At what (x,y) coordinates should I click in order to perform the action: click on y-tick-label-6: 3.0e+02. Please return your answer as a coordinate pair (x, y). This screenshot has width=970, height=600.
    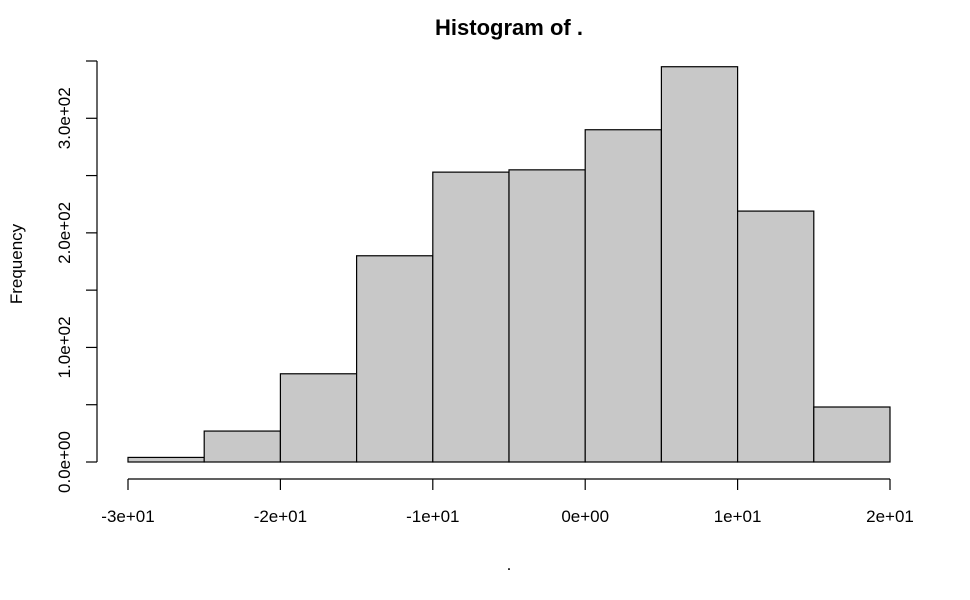
    Looking at the image, I should click on (64, 118).